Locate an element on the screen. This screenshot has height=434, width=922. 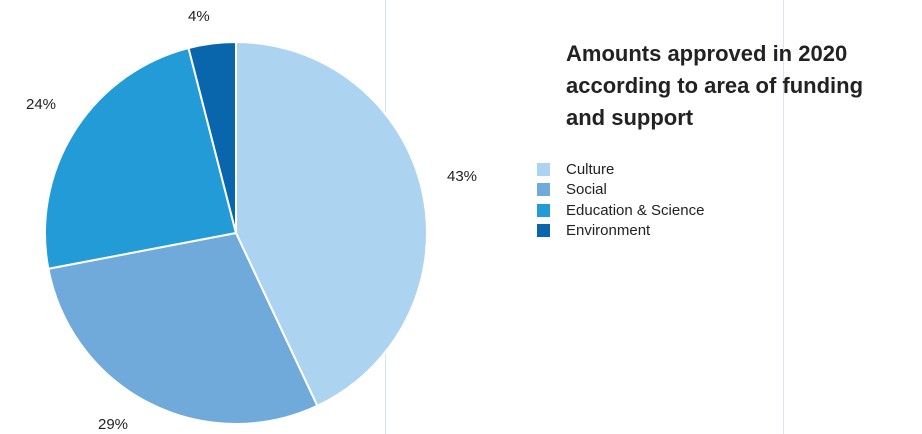
legend-swatch-education-science is located at coordinates (543, 210).